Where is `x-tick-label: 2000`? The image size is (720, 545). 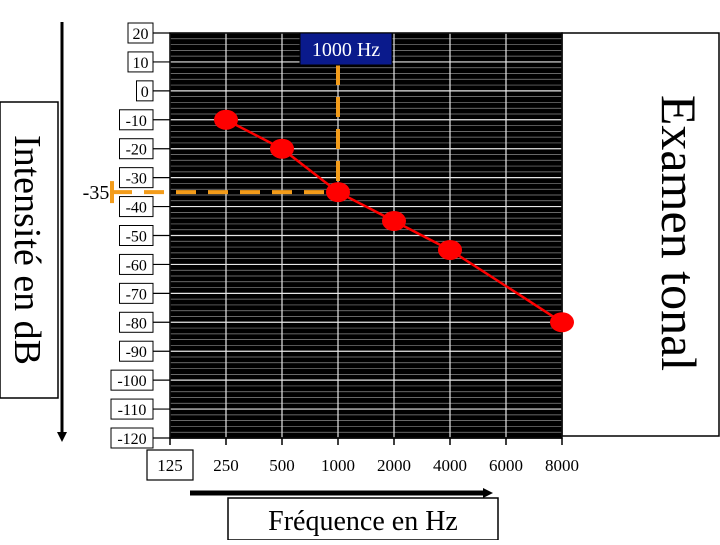 x-tick-label: 2000 is located at coordinates (394, 465).